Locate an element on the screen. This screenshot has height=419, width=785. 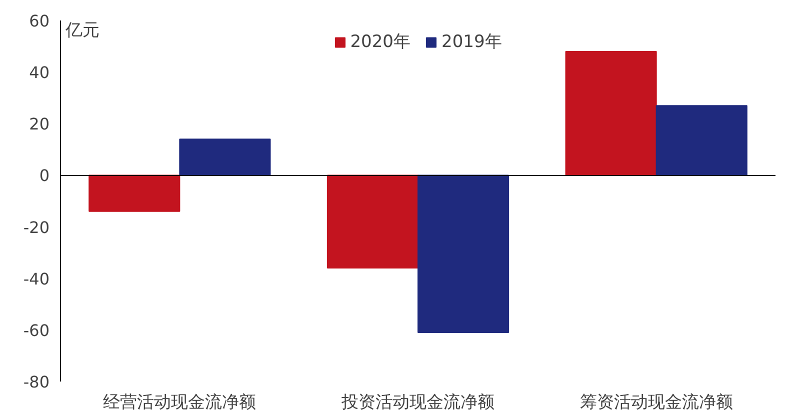
y-tick-label: 0 is located at coordinates (44, 176).